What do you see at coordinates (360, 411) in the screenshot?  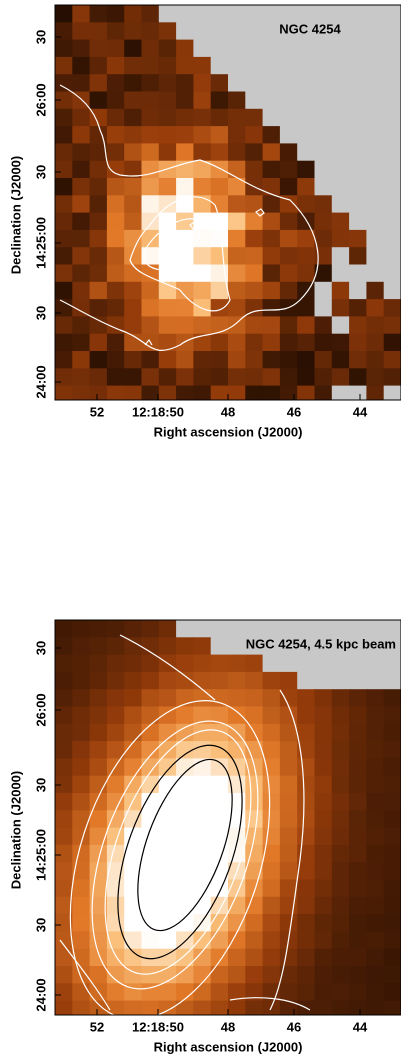 I see `x-tick-label: 44` at bounding box center [360, 411].